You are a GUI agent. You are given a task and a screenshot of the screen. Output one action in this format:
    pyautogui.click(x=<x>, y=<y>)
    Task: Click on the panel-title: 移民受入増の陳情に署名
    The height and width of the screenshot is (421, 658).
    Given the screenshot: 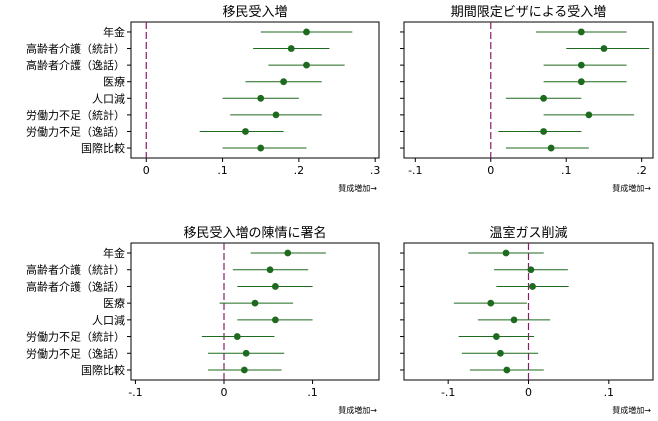 What is the action you would take?
    pyautogui.click(x=254, y=233)
    